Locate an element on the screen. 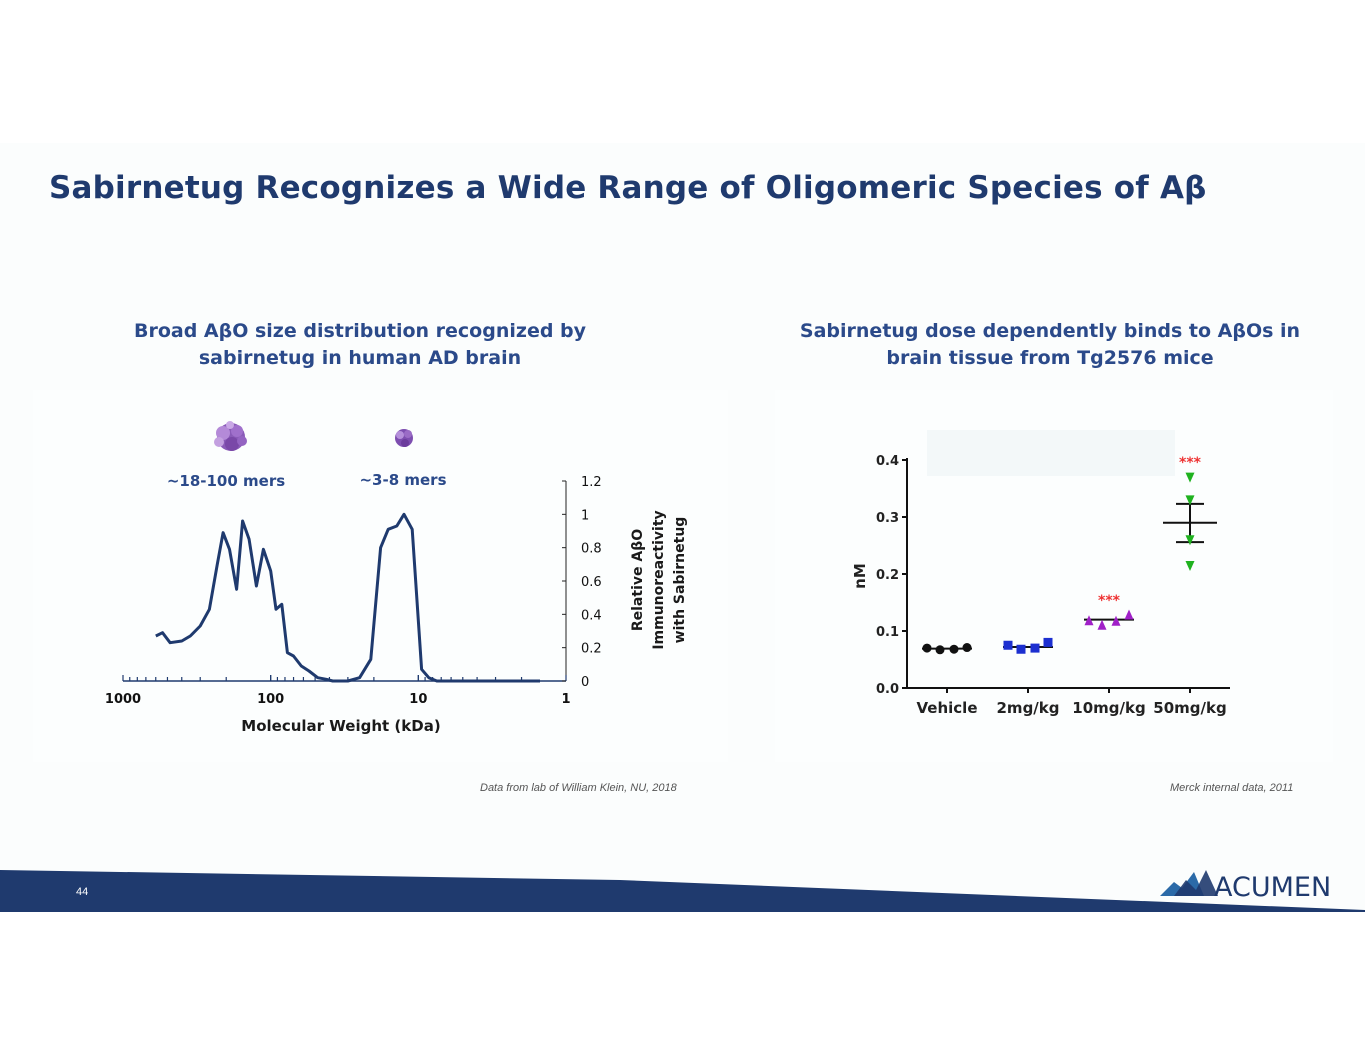 The image size is (1365, 1055). right-subtitle-line2: brain tissue from Tg2576 mice is located at coordinates (1050, 358).